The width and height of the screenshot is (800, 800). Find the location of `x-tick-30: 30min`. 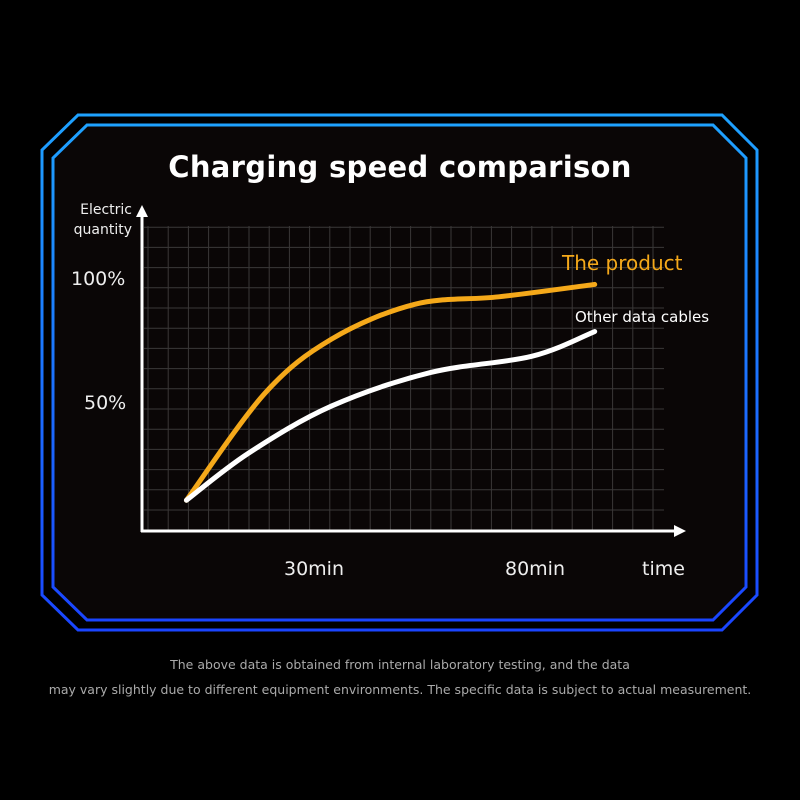

x-tick-30: 30min is located at coordinates (314, 569).